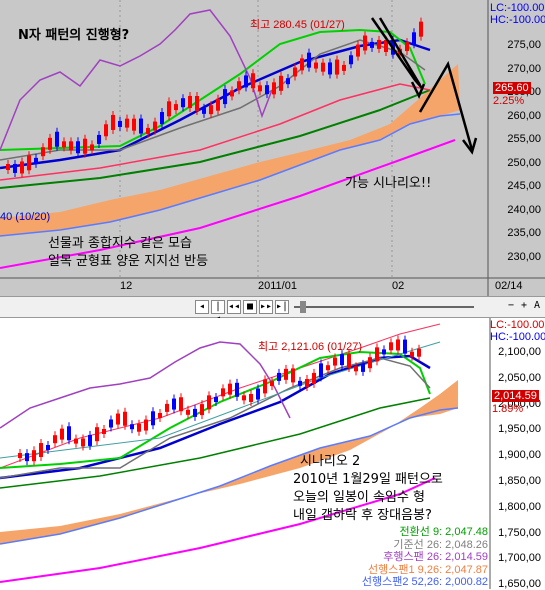 This screenshot has width=545, height=590. Describe the element at coordinates (511, 305) in the screenshot. I see `zoom-out-button: −` at that location.